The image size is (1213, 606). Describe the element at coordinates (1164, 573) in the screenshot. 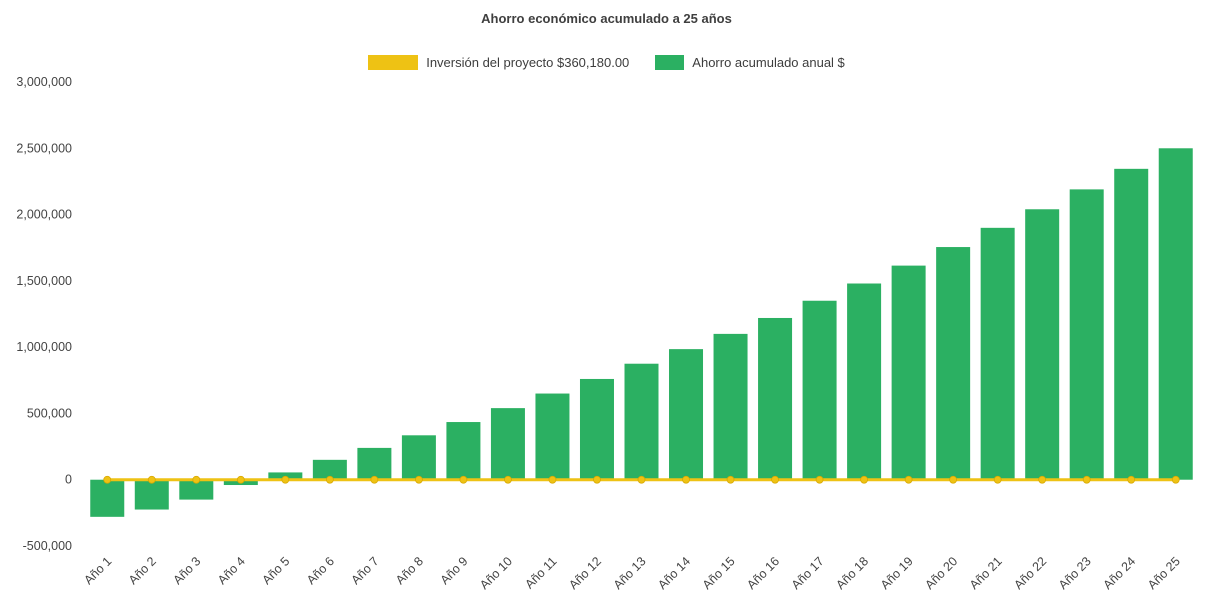

I see `x-tick-label: Año 25` at that location.